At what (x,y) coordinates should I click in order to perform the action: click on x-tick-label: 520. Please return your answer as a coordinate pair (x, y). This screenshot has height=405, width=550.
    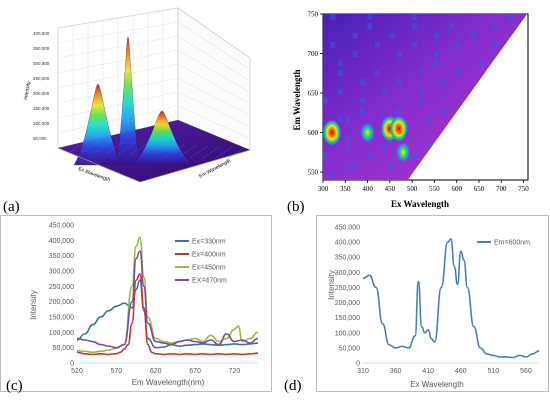
    Looking at the image, I should click on (77, 371).